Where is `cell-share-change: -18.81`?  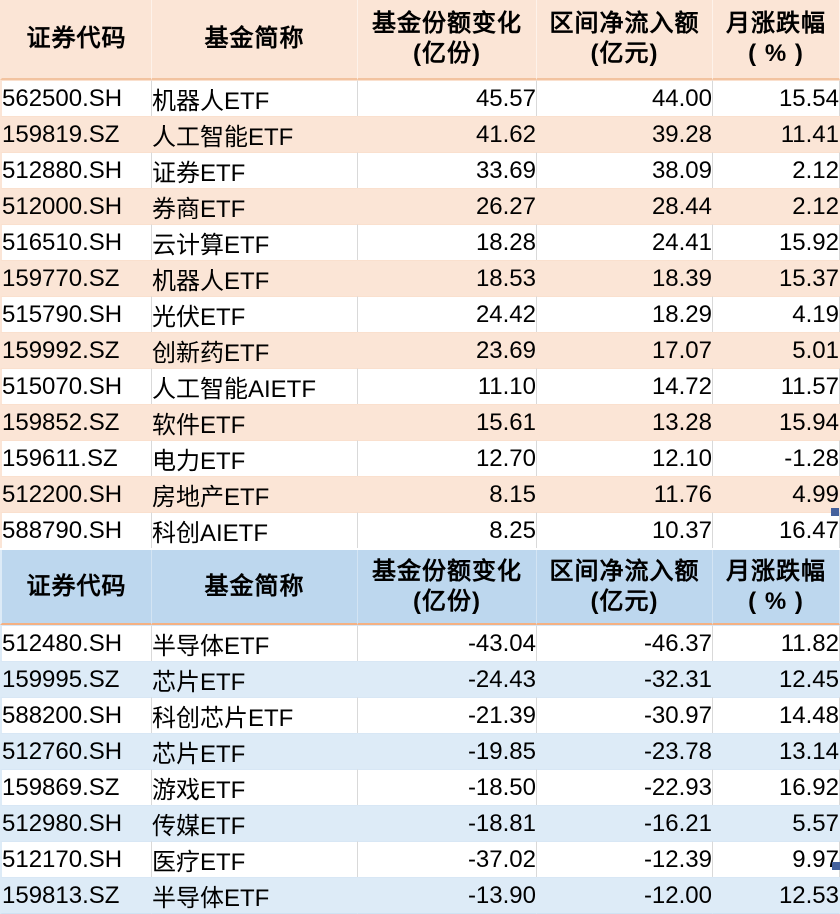 cell-share-change: -18.81 is located at coordinates (447, 823).